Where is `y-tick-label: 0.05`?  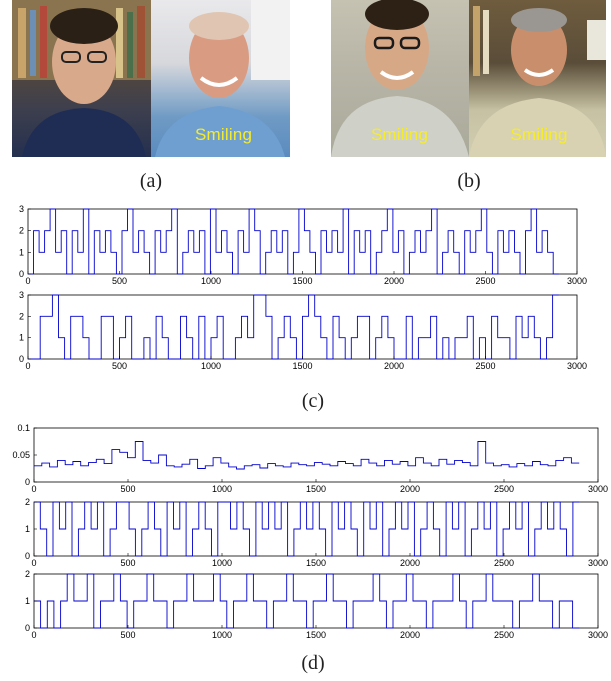
y-tick-label: 0.05 is located at coordinates (21, 455).